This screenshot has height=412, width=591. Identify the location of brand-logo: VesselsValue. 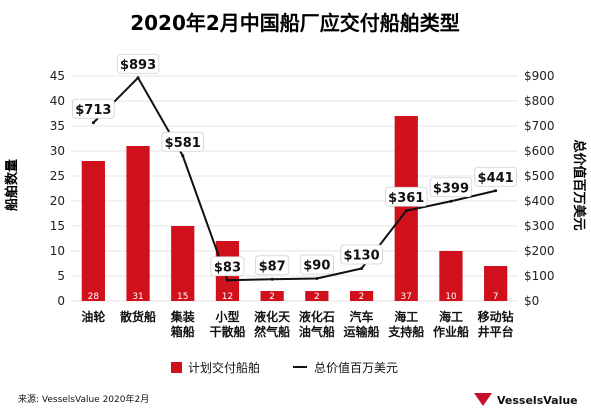
(526, 400).